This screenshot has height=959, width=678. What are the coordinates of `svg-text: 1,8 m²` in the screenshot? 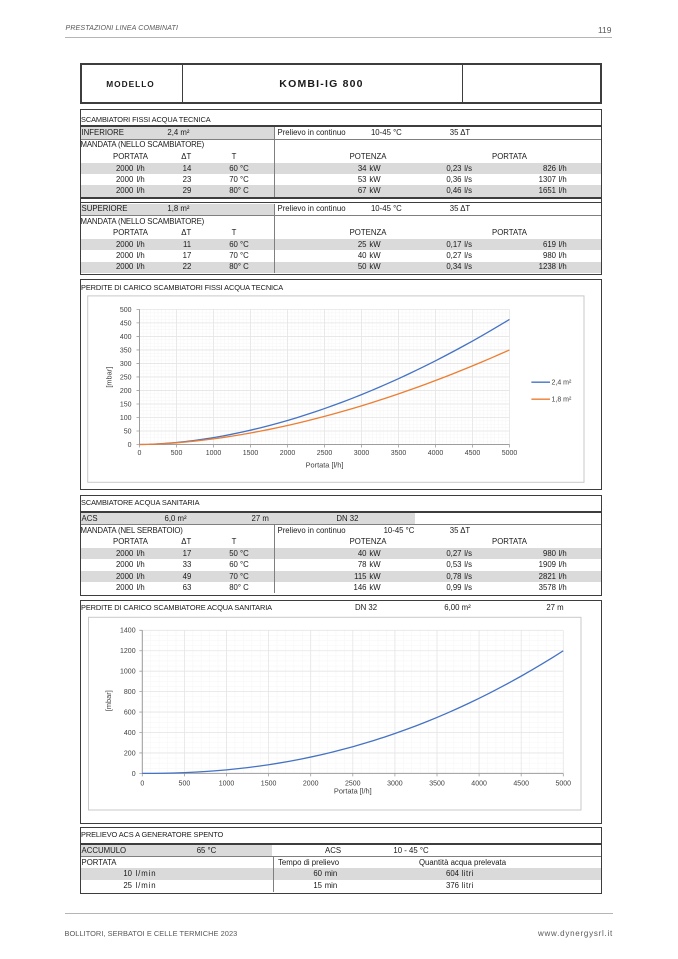 It's located at (562, 400).